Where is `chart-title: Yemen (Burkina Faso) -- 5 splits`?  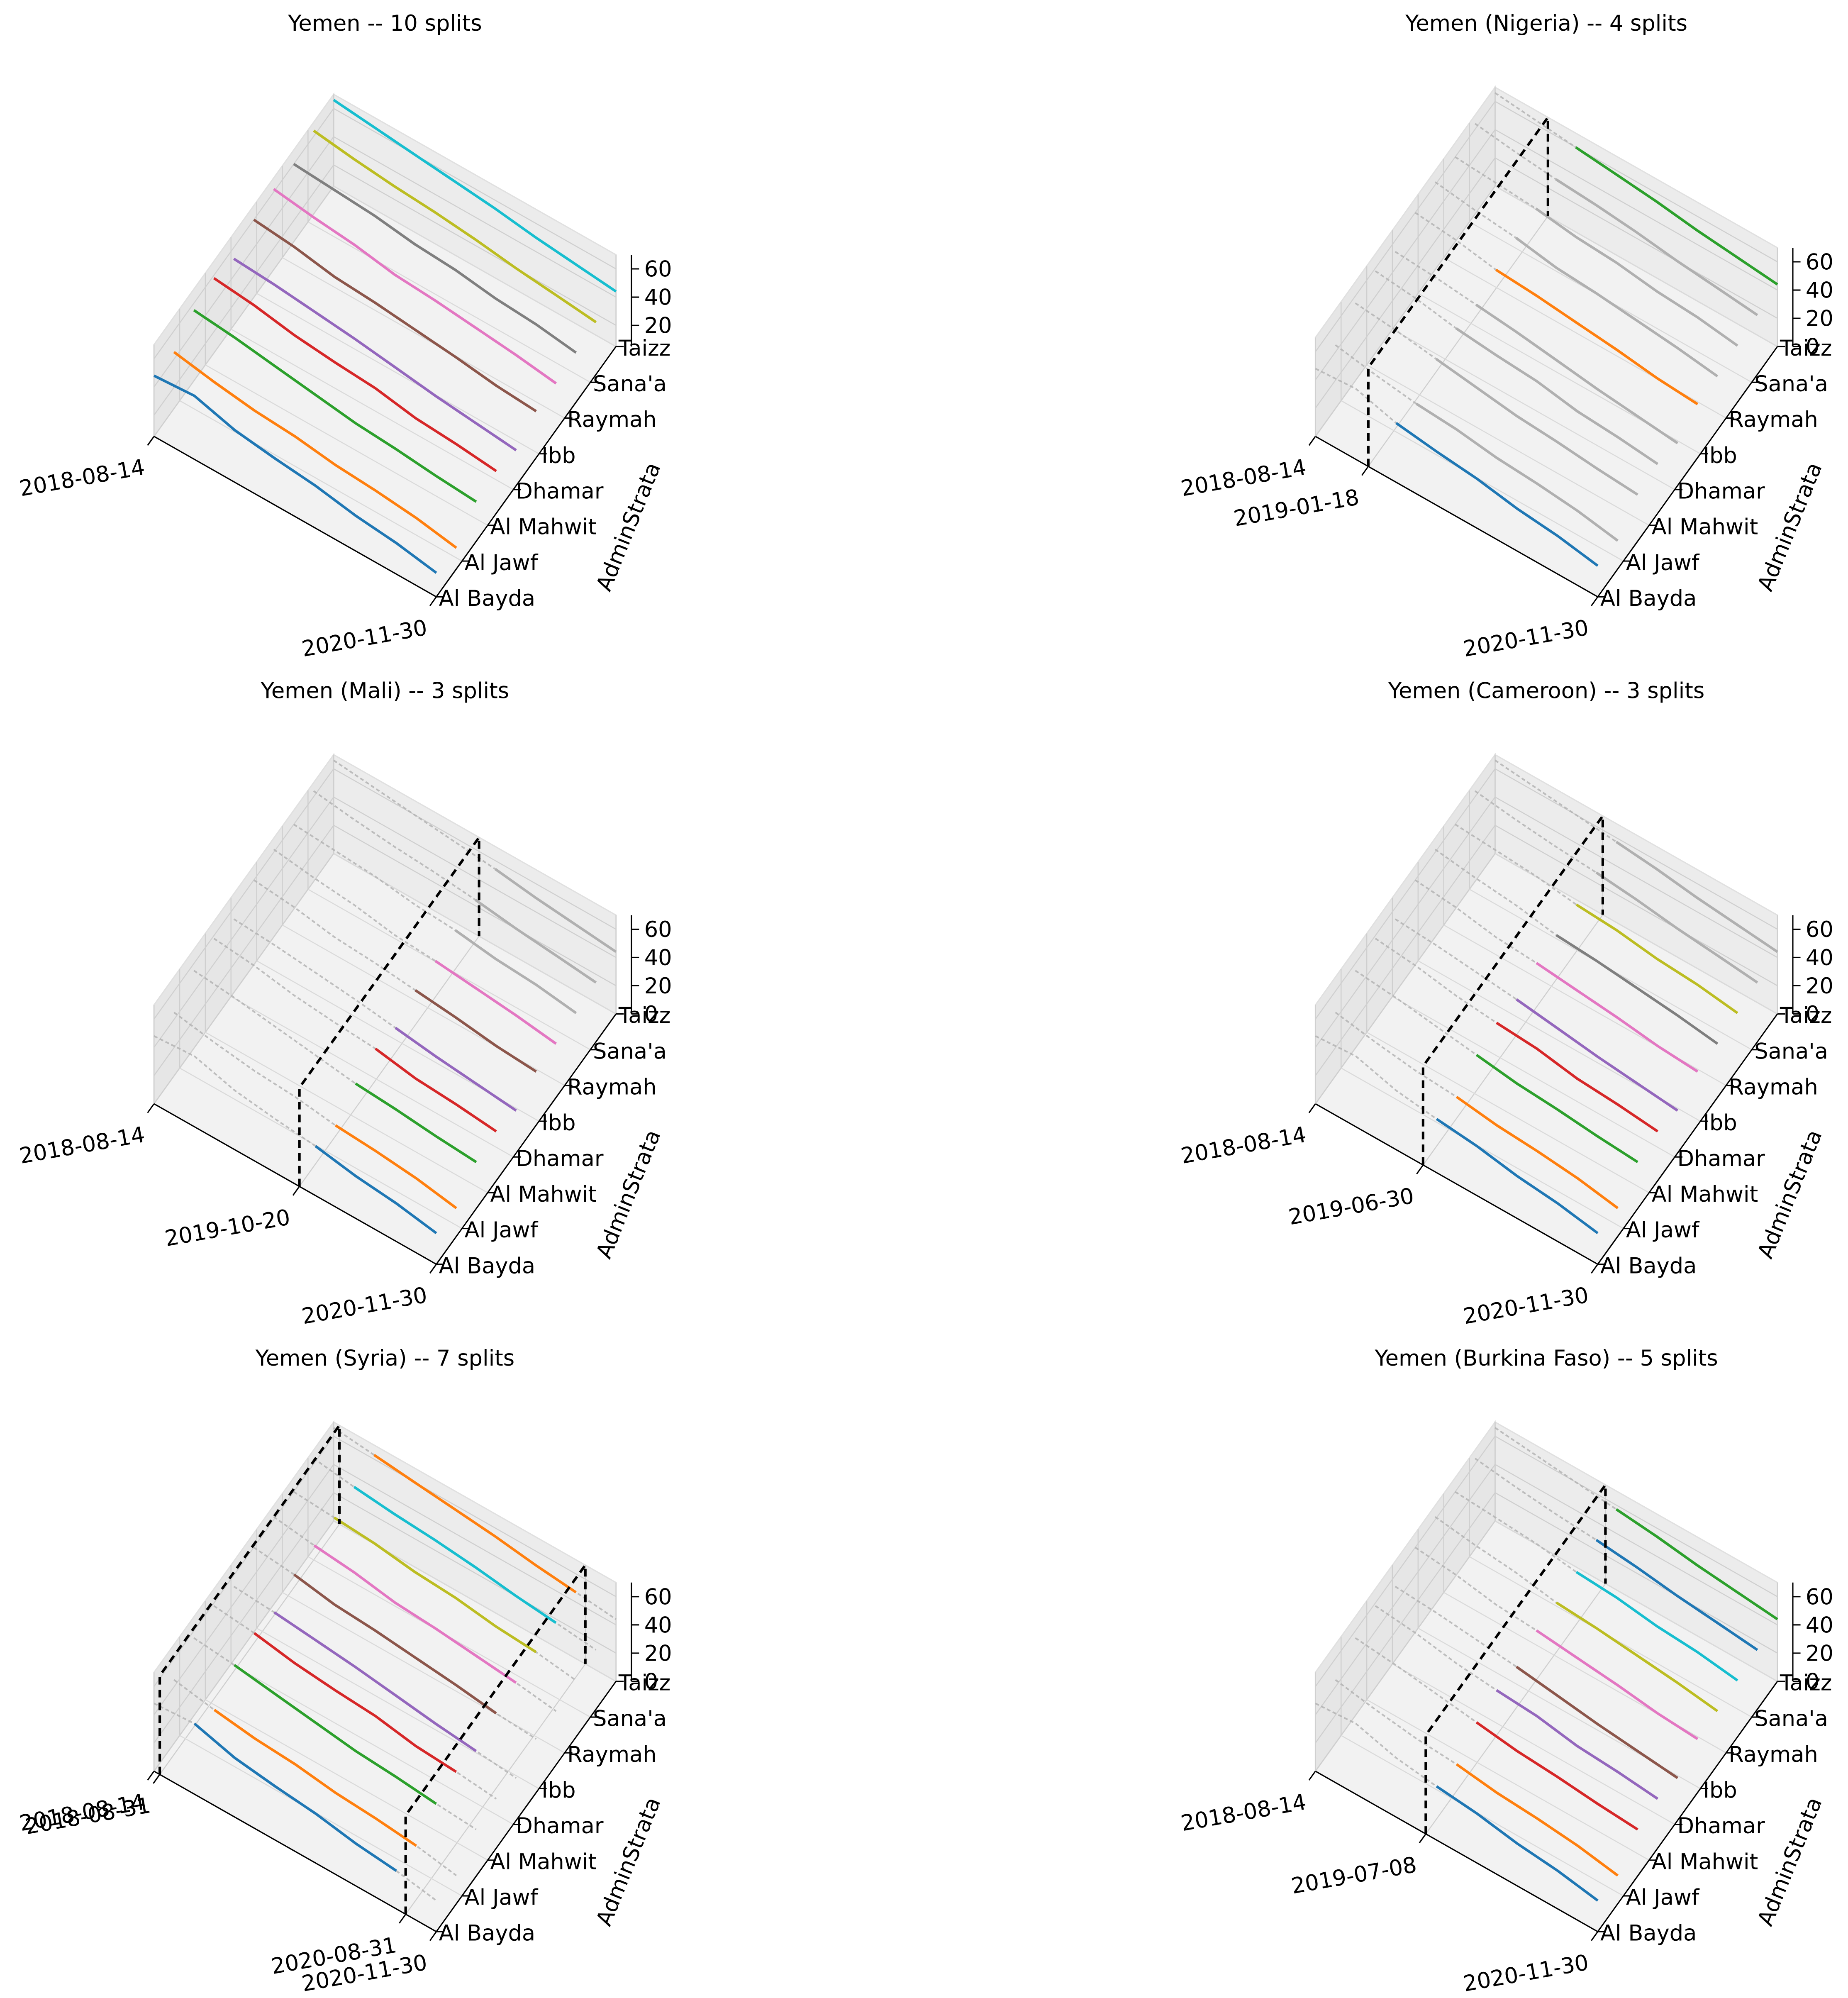 chart-title: Yemen (Burkina Faso) -- 5 splits is located at coordinates (1546, 1358).